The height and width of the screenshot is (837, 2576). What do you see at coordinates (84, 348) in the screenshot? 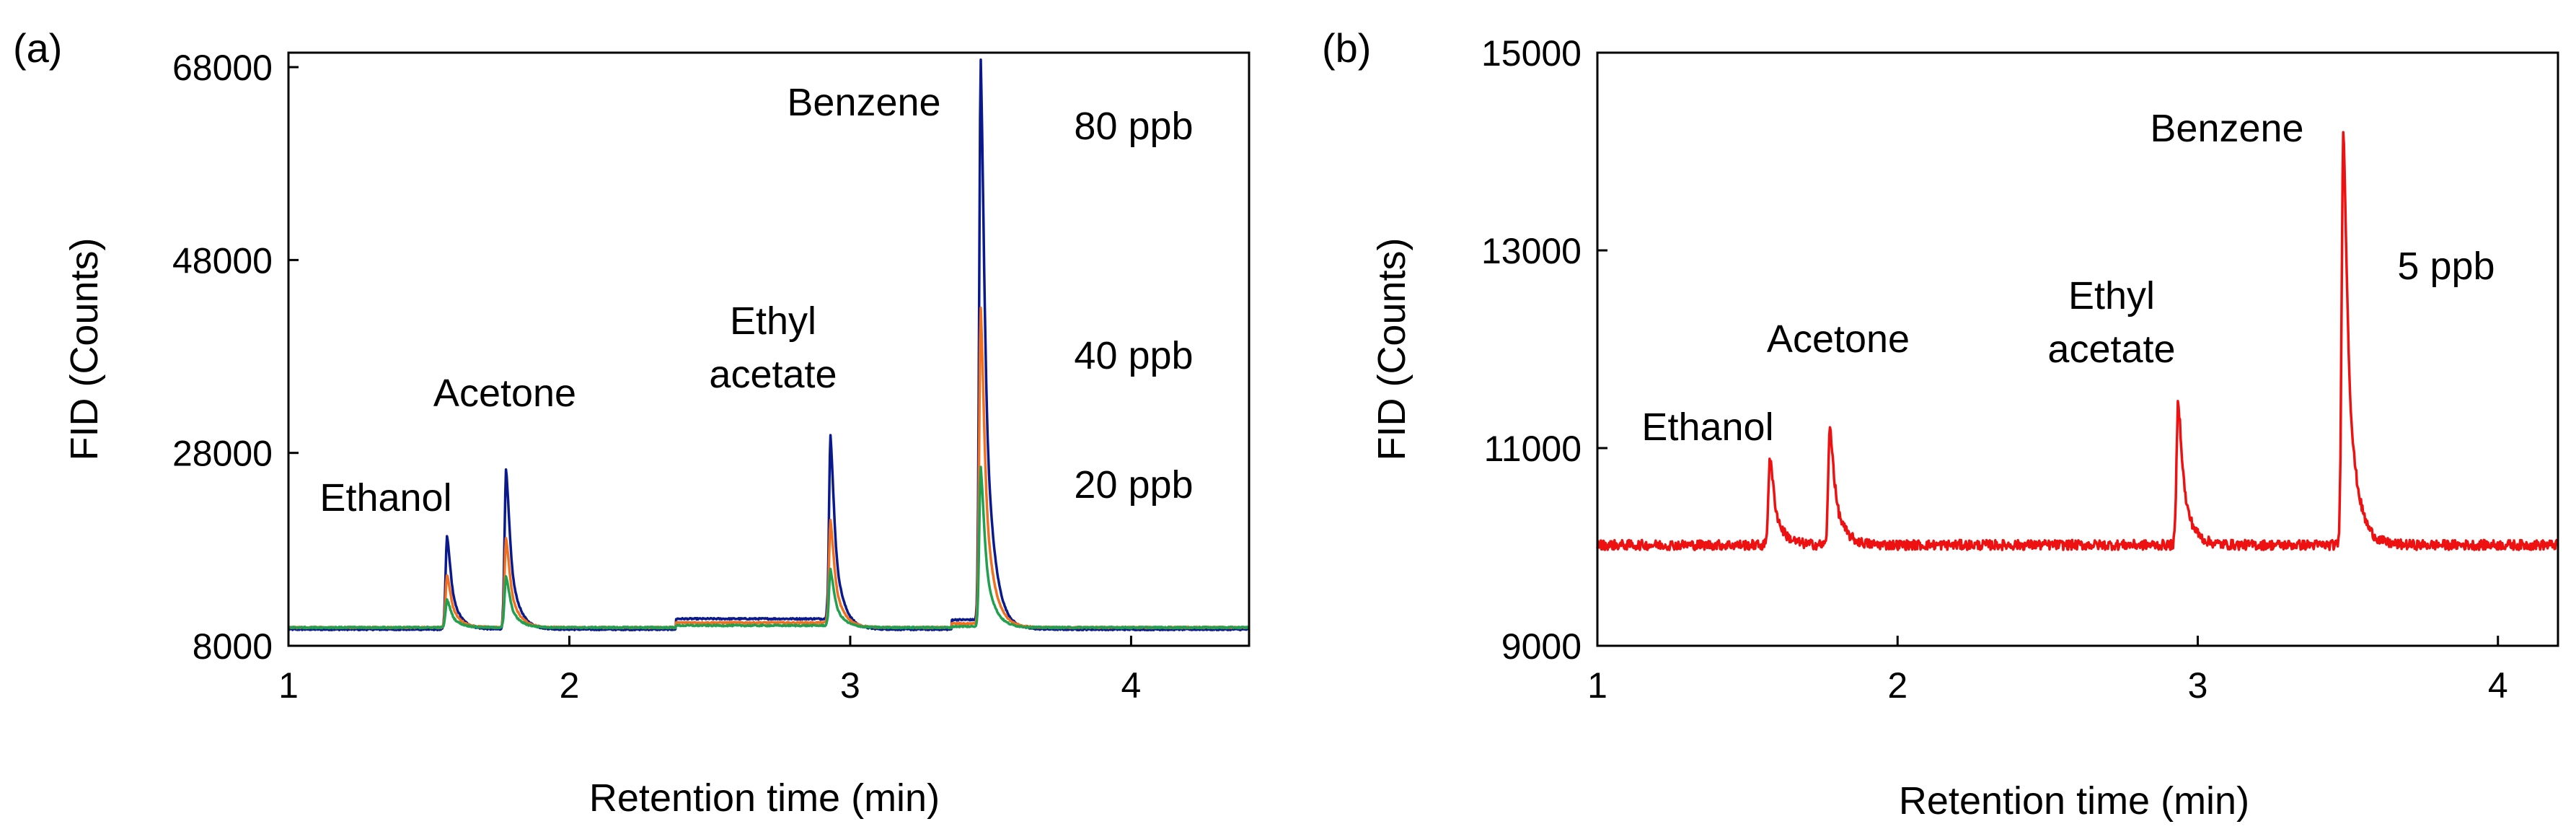
I see `panel-a-y-axis-title: FID (Counts)` at bounding box center [84, 348].